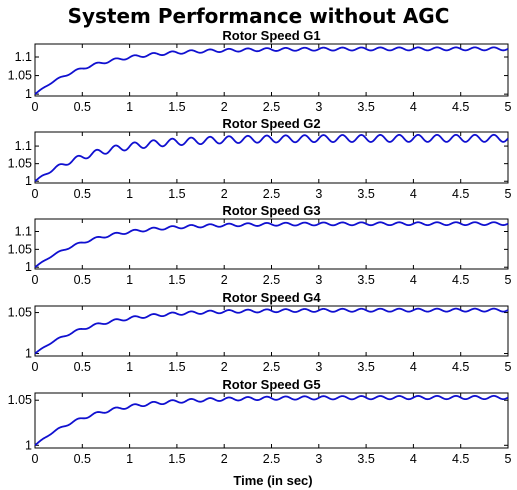  Describe the element at coordinates (271, 210) in the screenshot. I see `subplot-title: Rotor Speed G3` at that location.